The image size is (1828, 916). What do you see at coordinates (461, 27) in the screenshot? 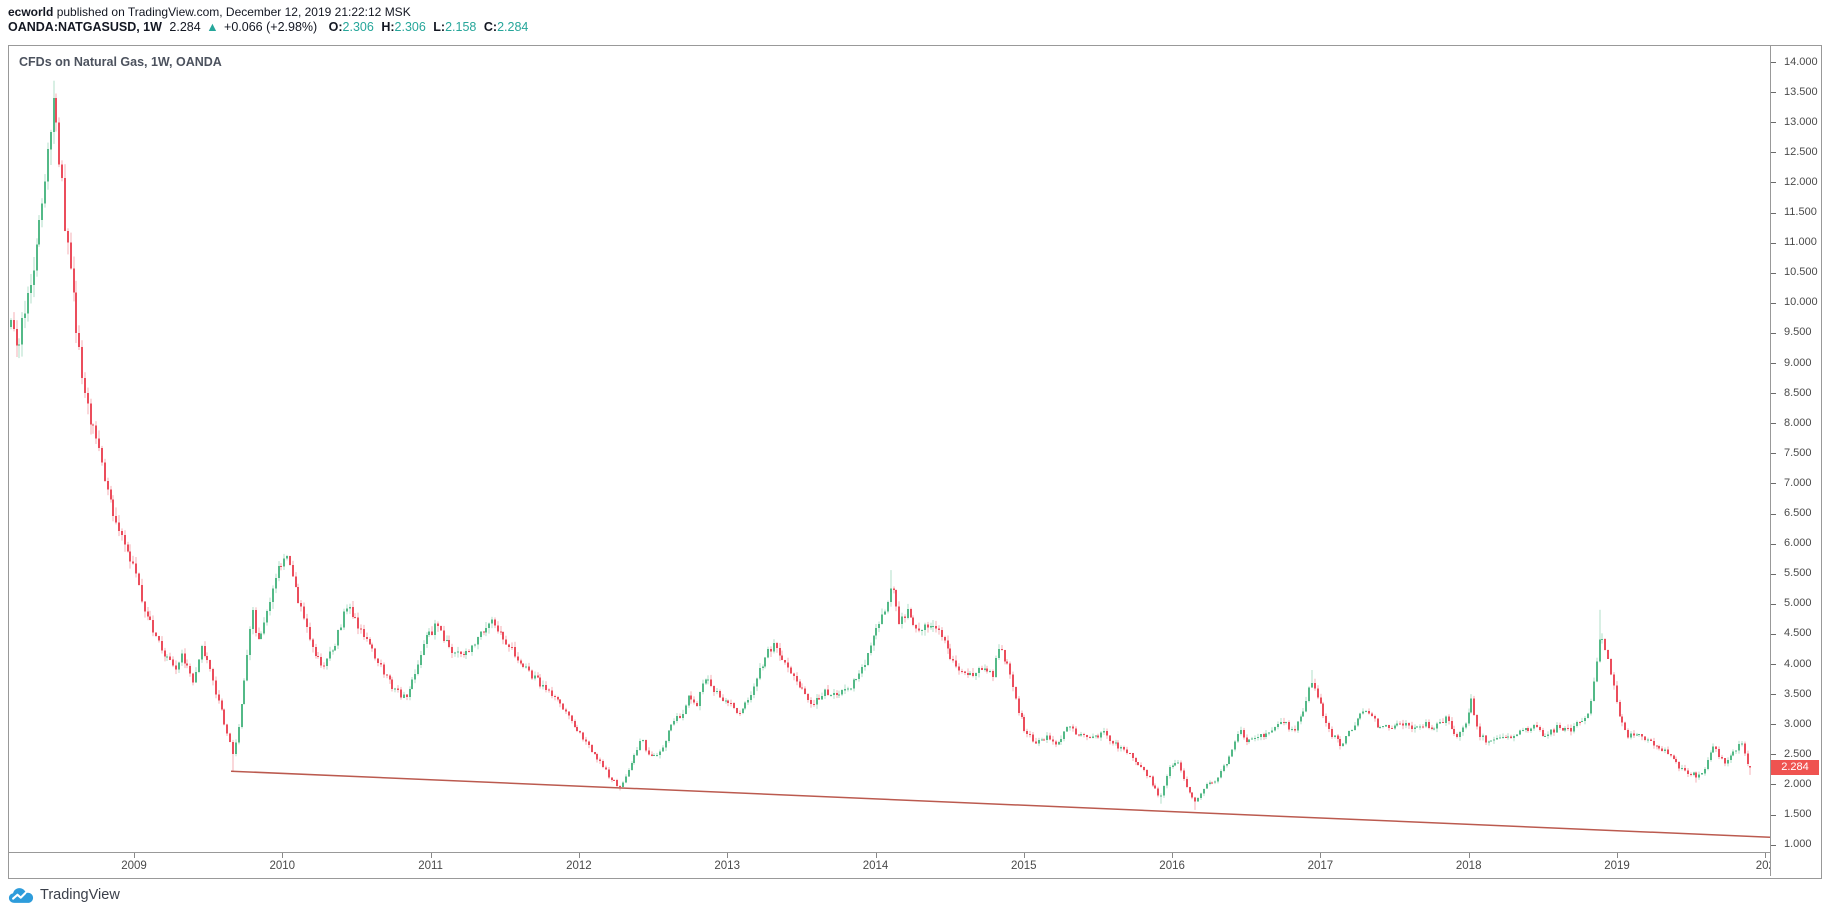
I see `low-value: 2.158` at bounding box center [461, 27].